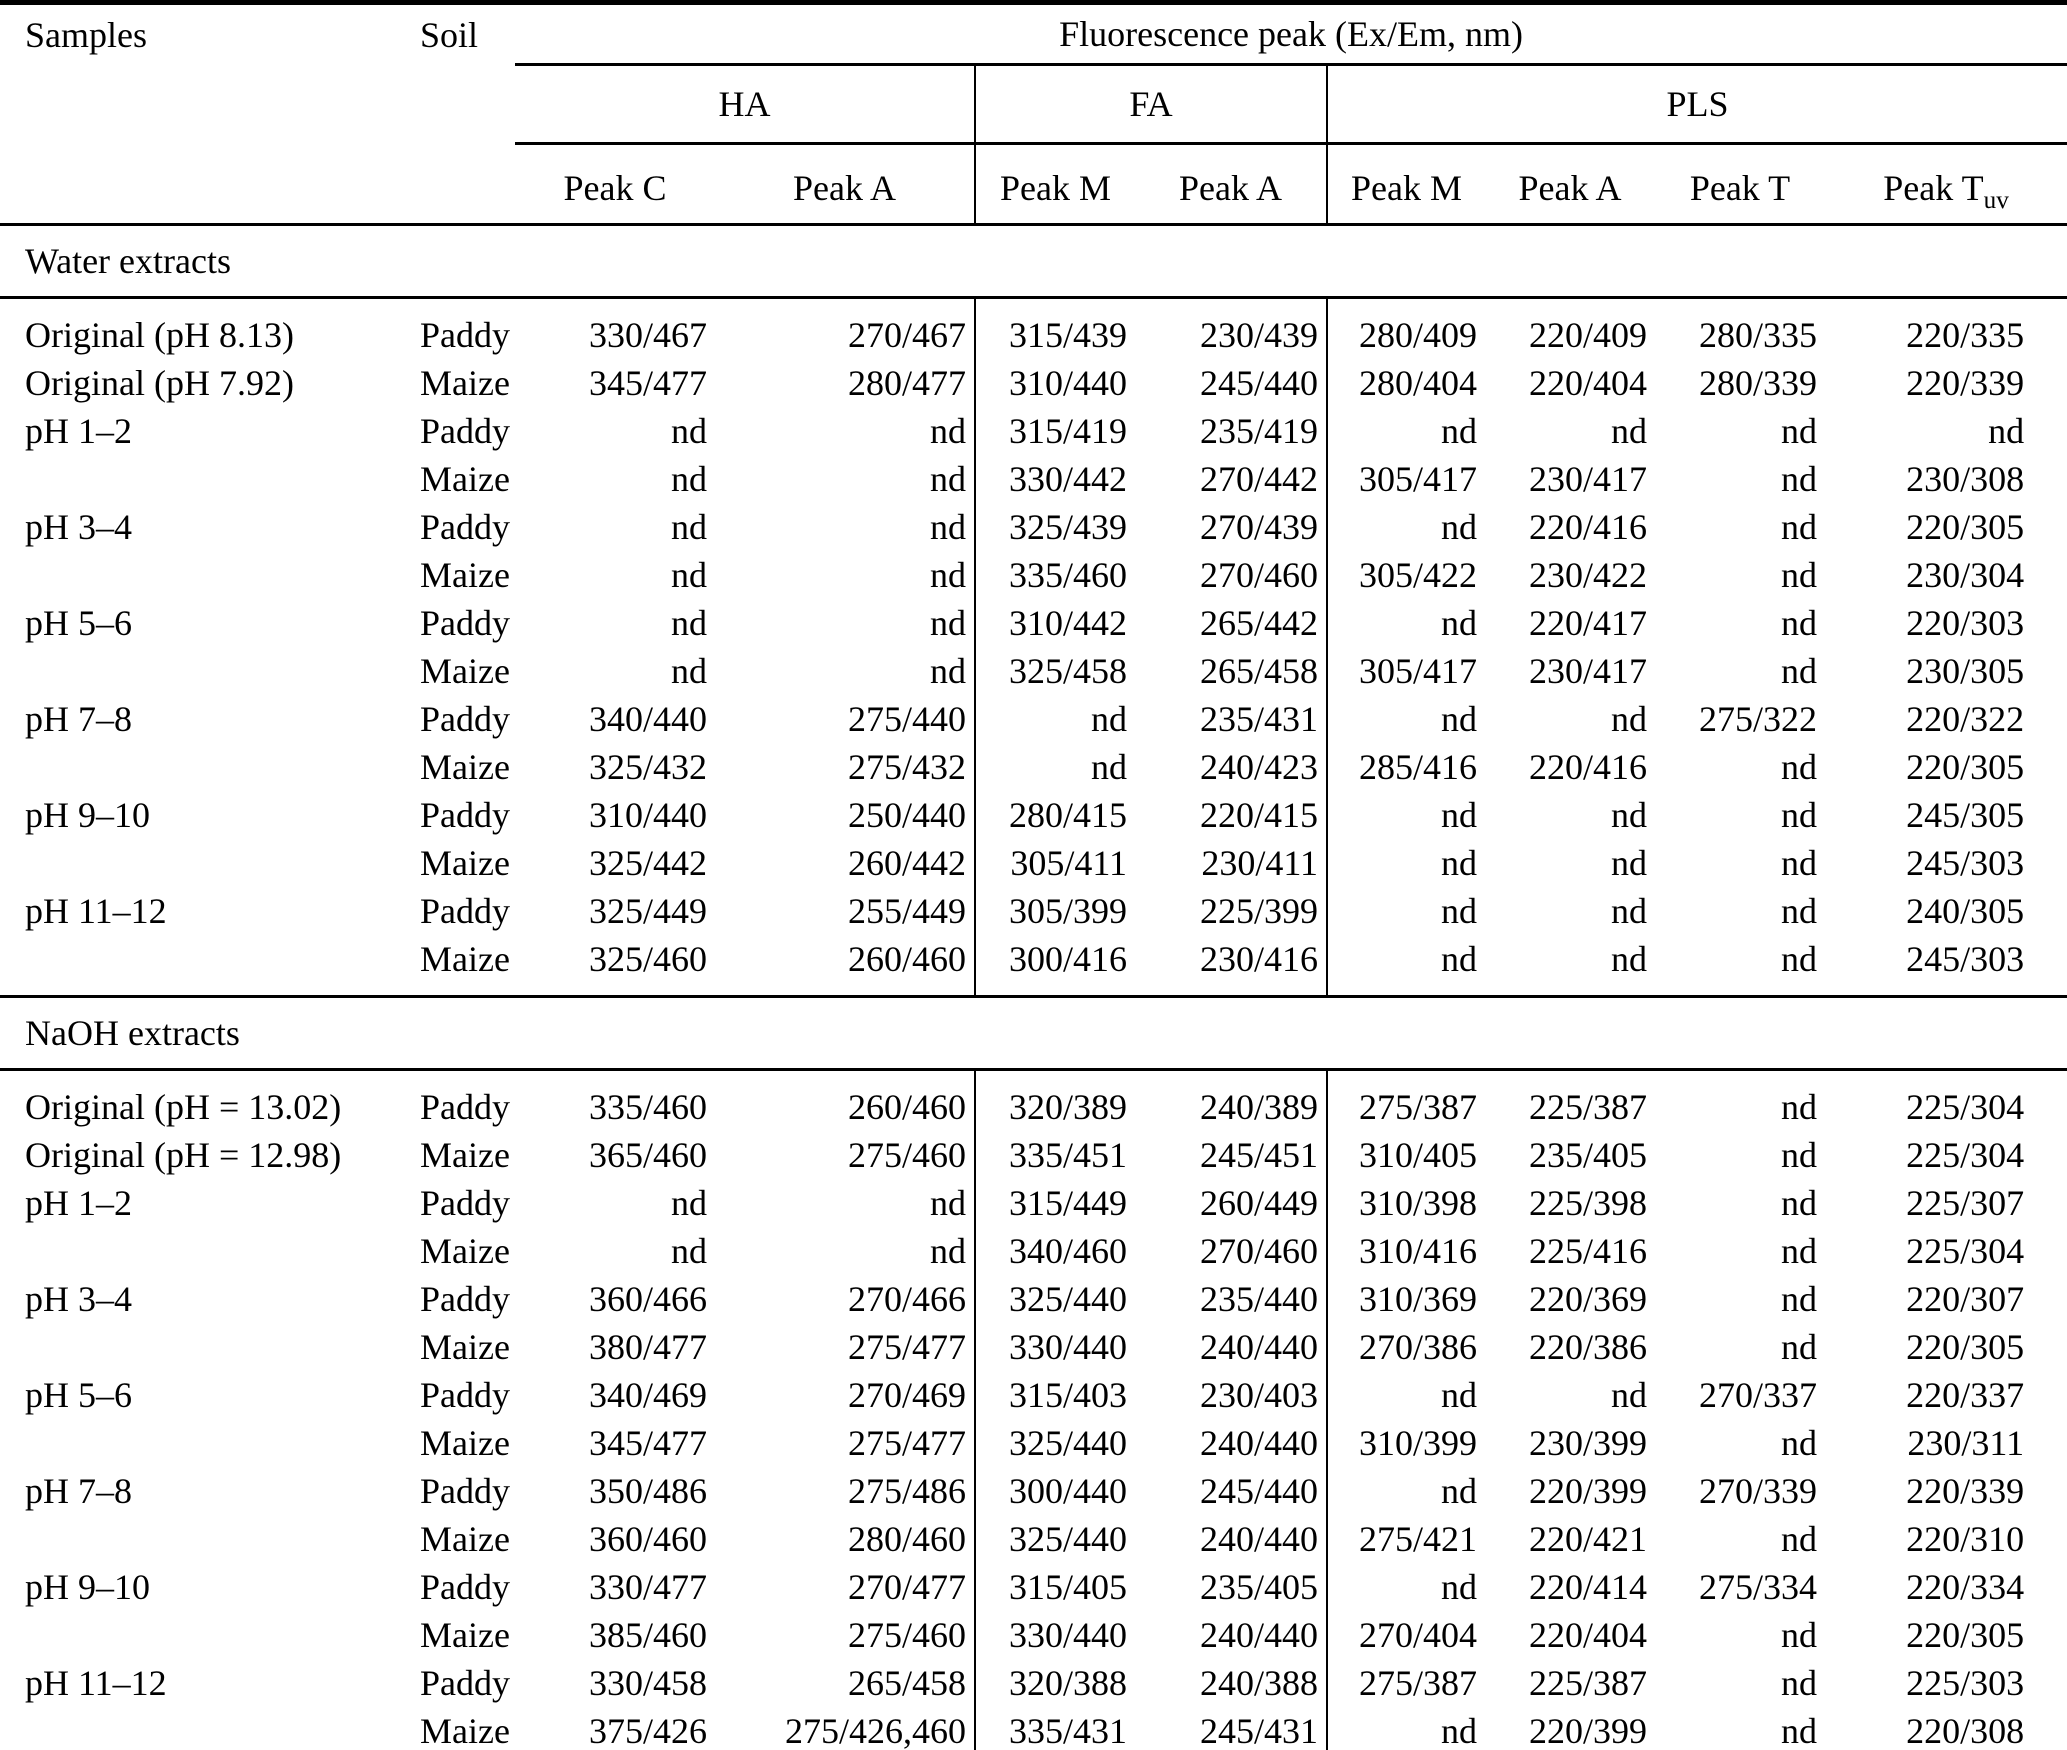  Describe the element at coordinates (449, 34) in the screenshot. I see `column-header-soil: Soil` at that location.